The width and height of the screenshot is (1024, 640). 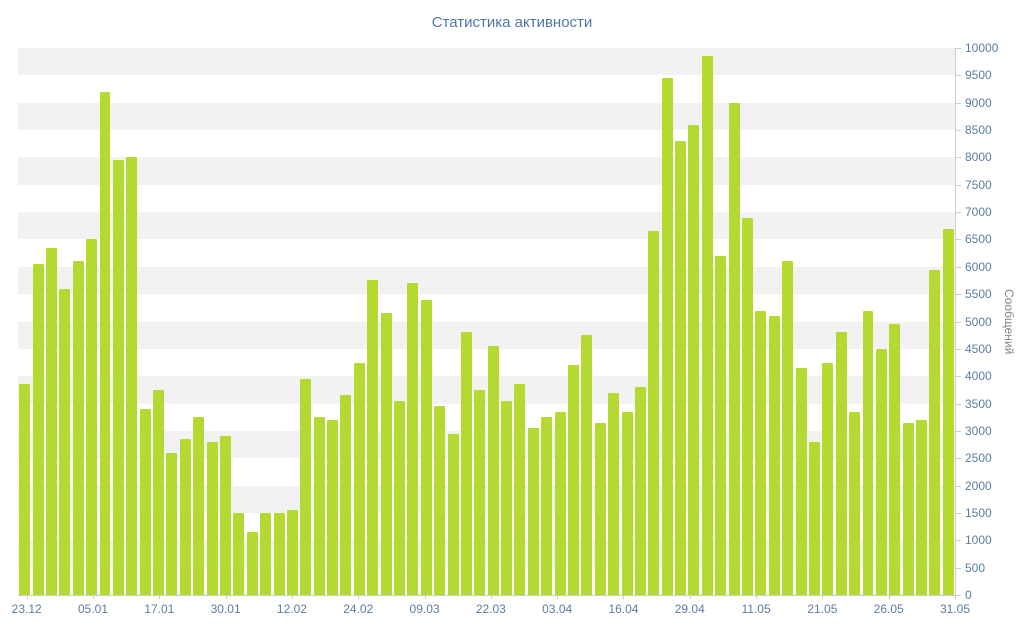 I want to click on y-axis-label: 10000, so click(x=982, y=48).